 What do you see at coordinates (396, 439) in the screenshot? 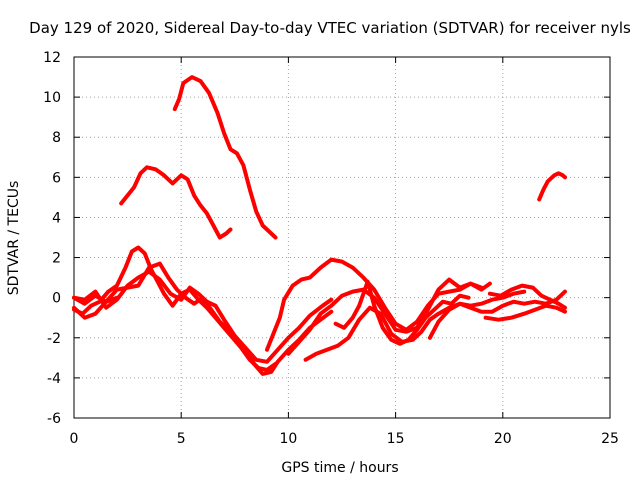
I see `x-tick-label: 15` at bounding box center [396, 439].